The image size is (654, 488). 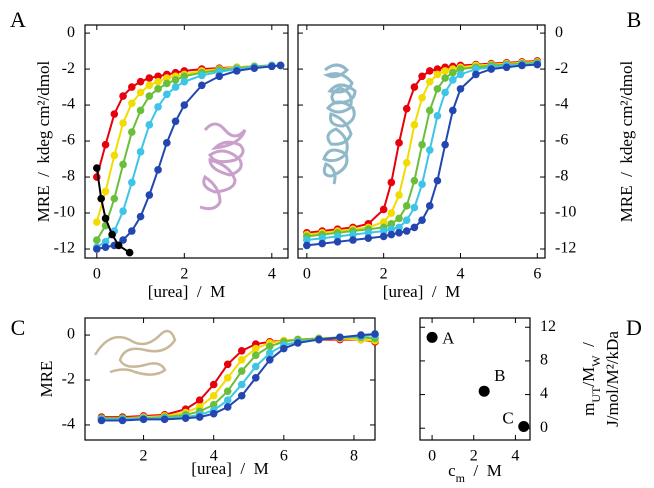 I want to click on x-tick-label: 8, so click(x=354, y=456).